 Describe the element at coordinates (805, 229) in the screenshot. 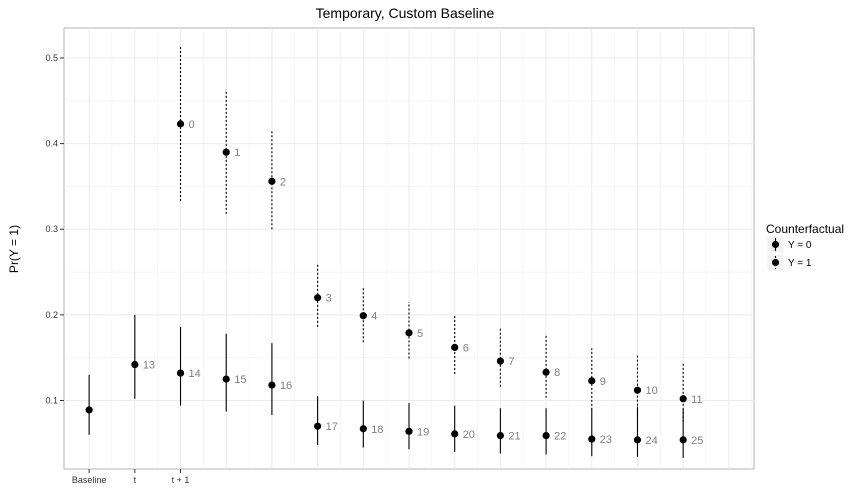

I see `legend-title: Counterfactual` at that location.